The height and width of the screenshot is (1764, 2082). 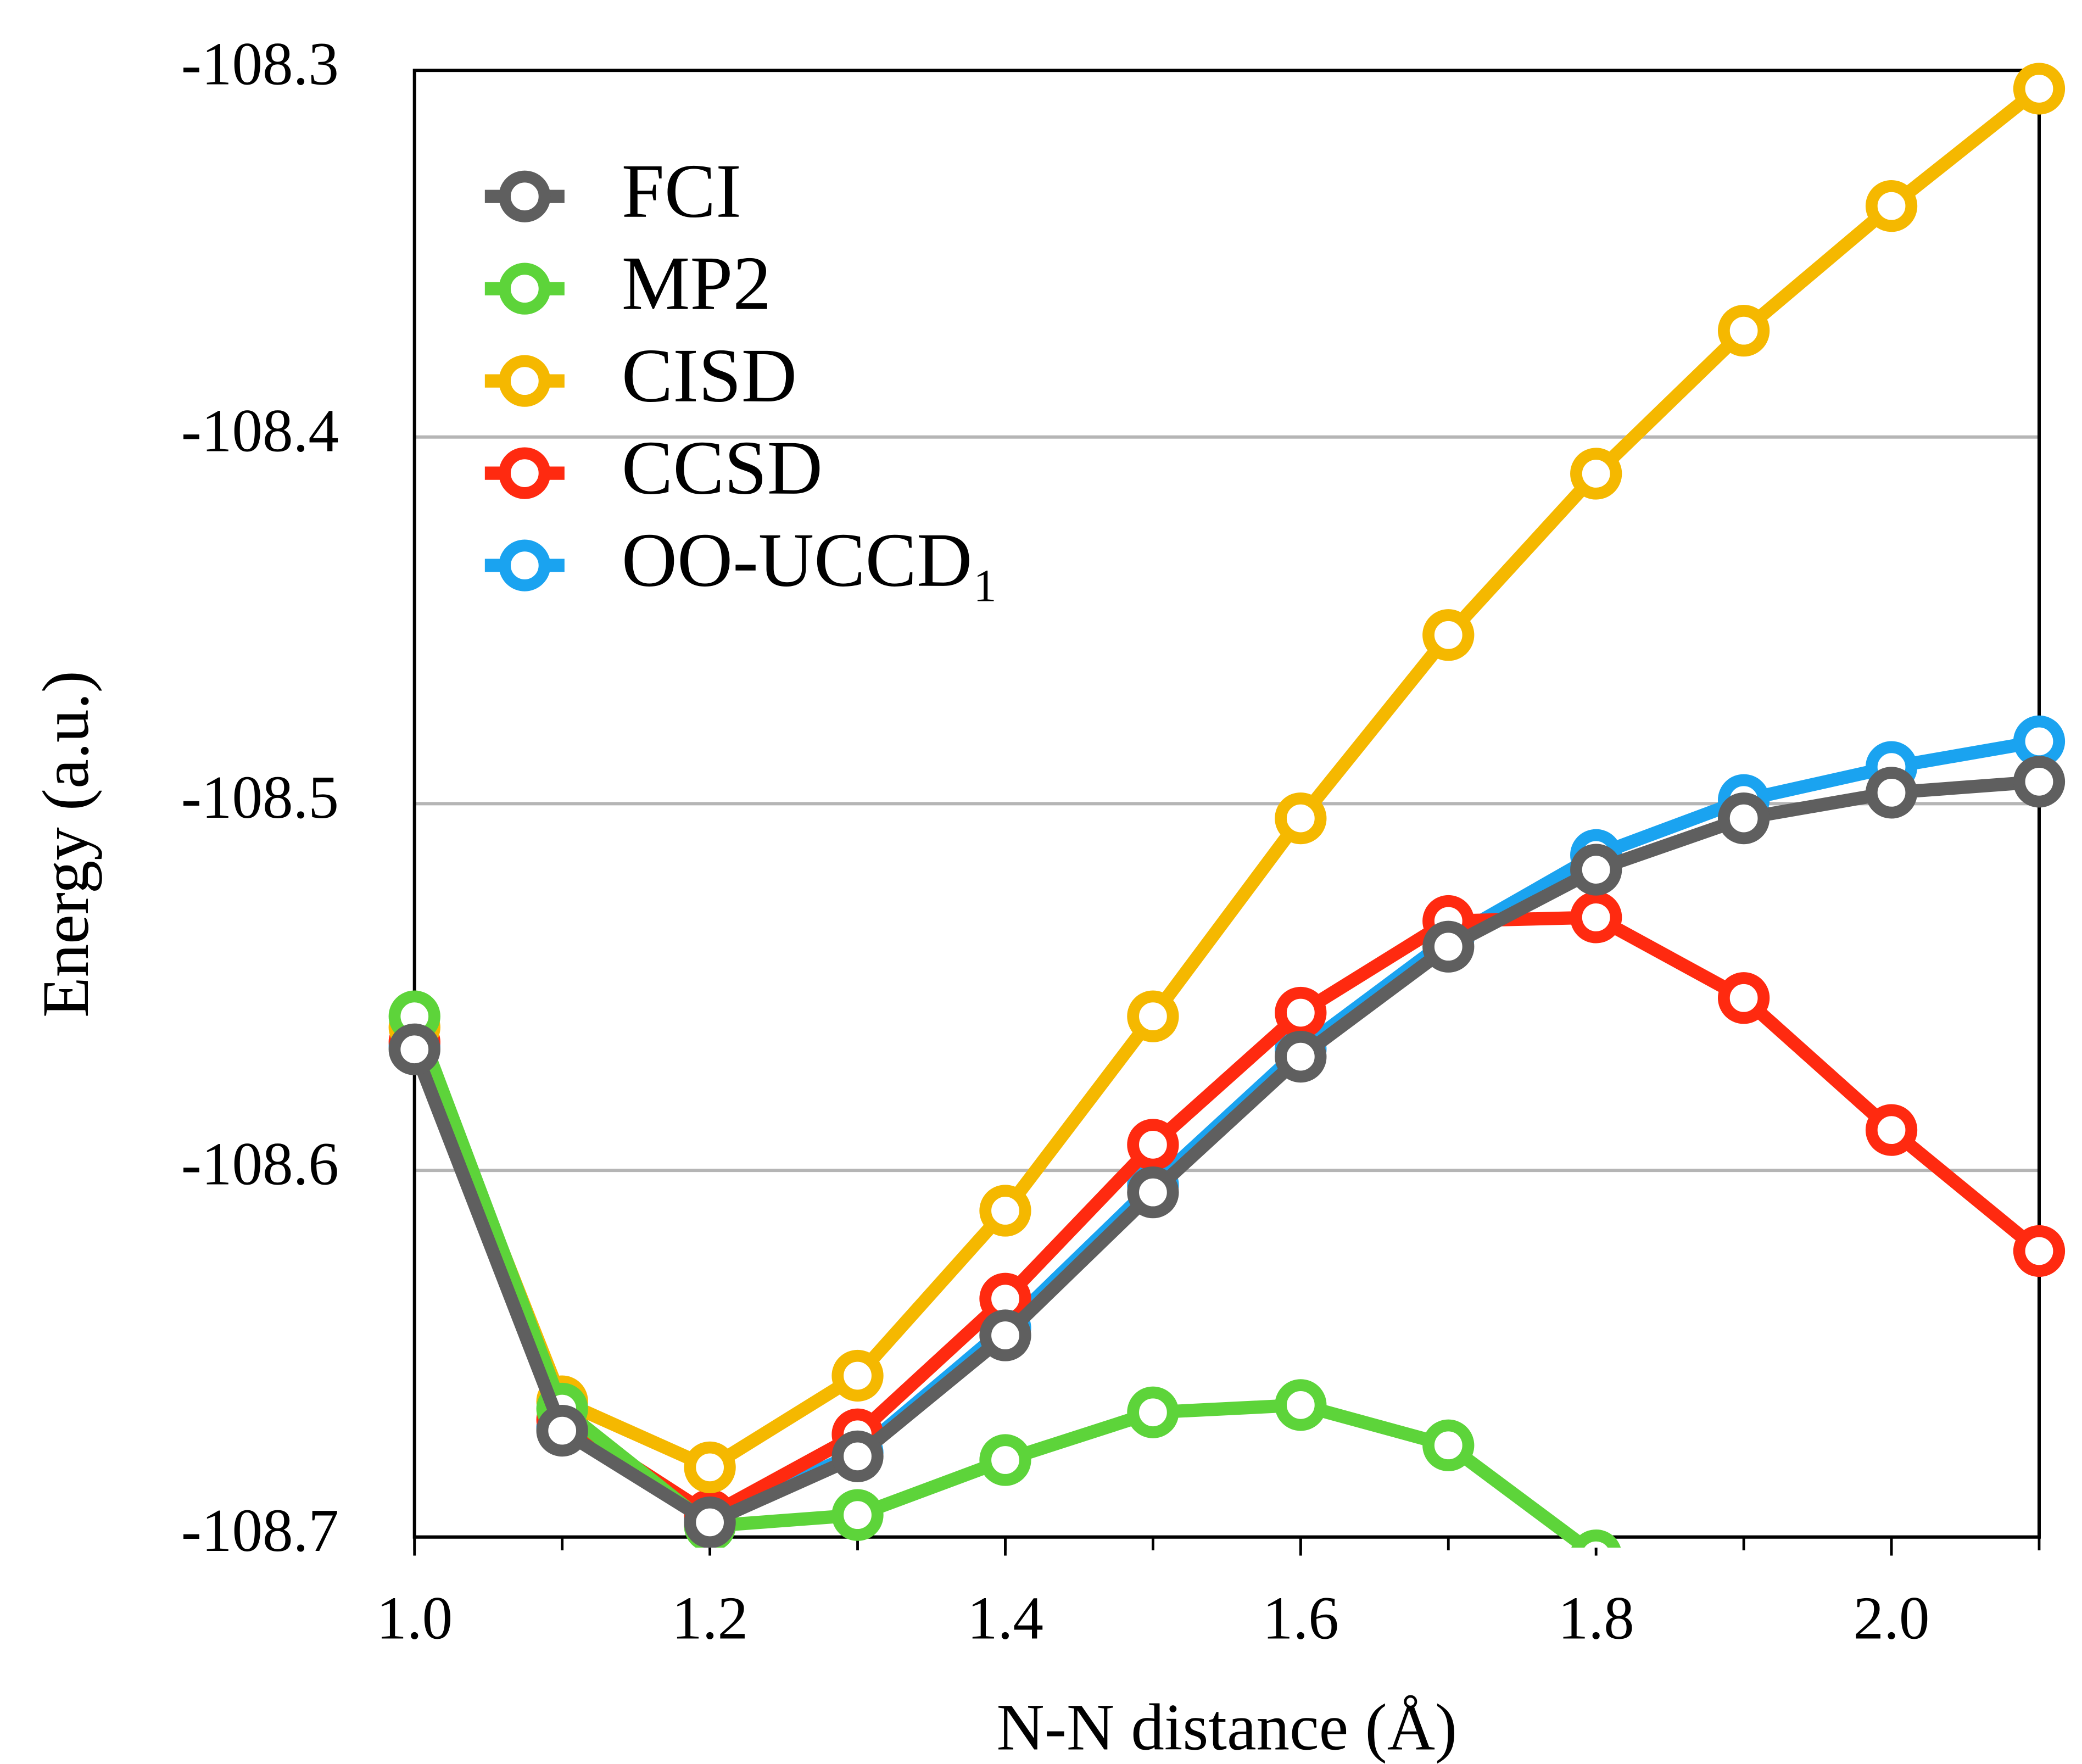 I want to click on y-tick-label: -108.5, so click(x=260, y=797).